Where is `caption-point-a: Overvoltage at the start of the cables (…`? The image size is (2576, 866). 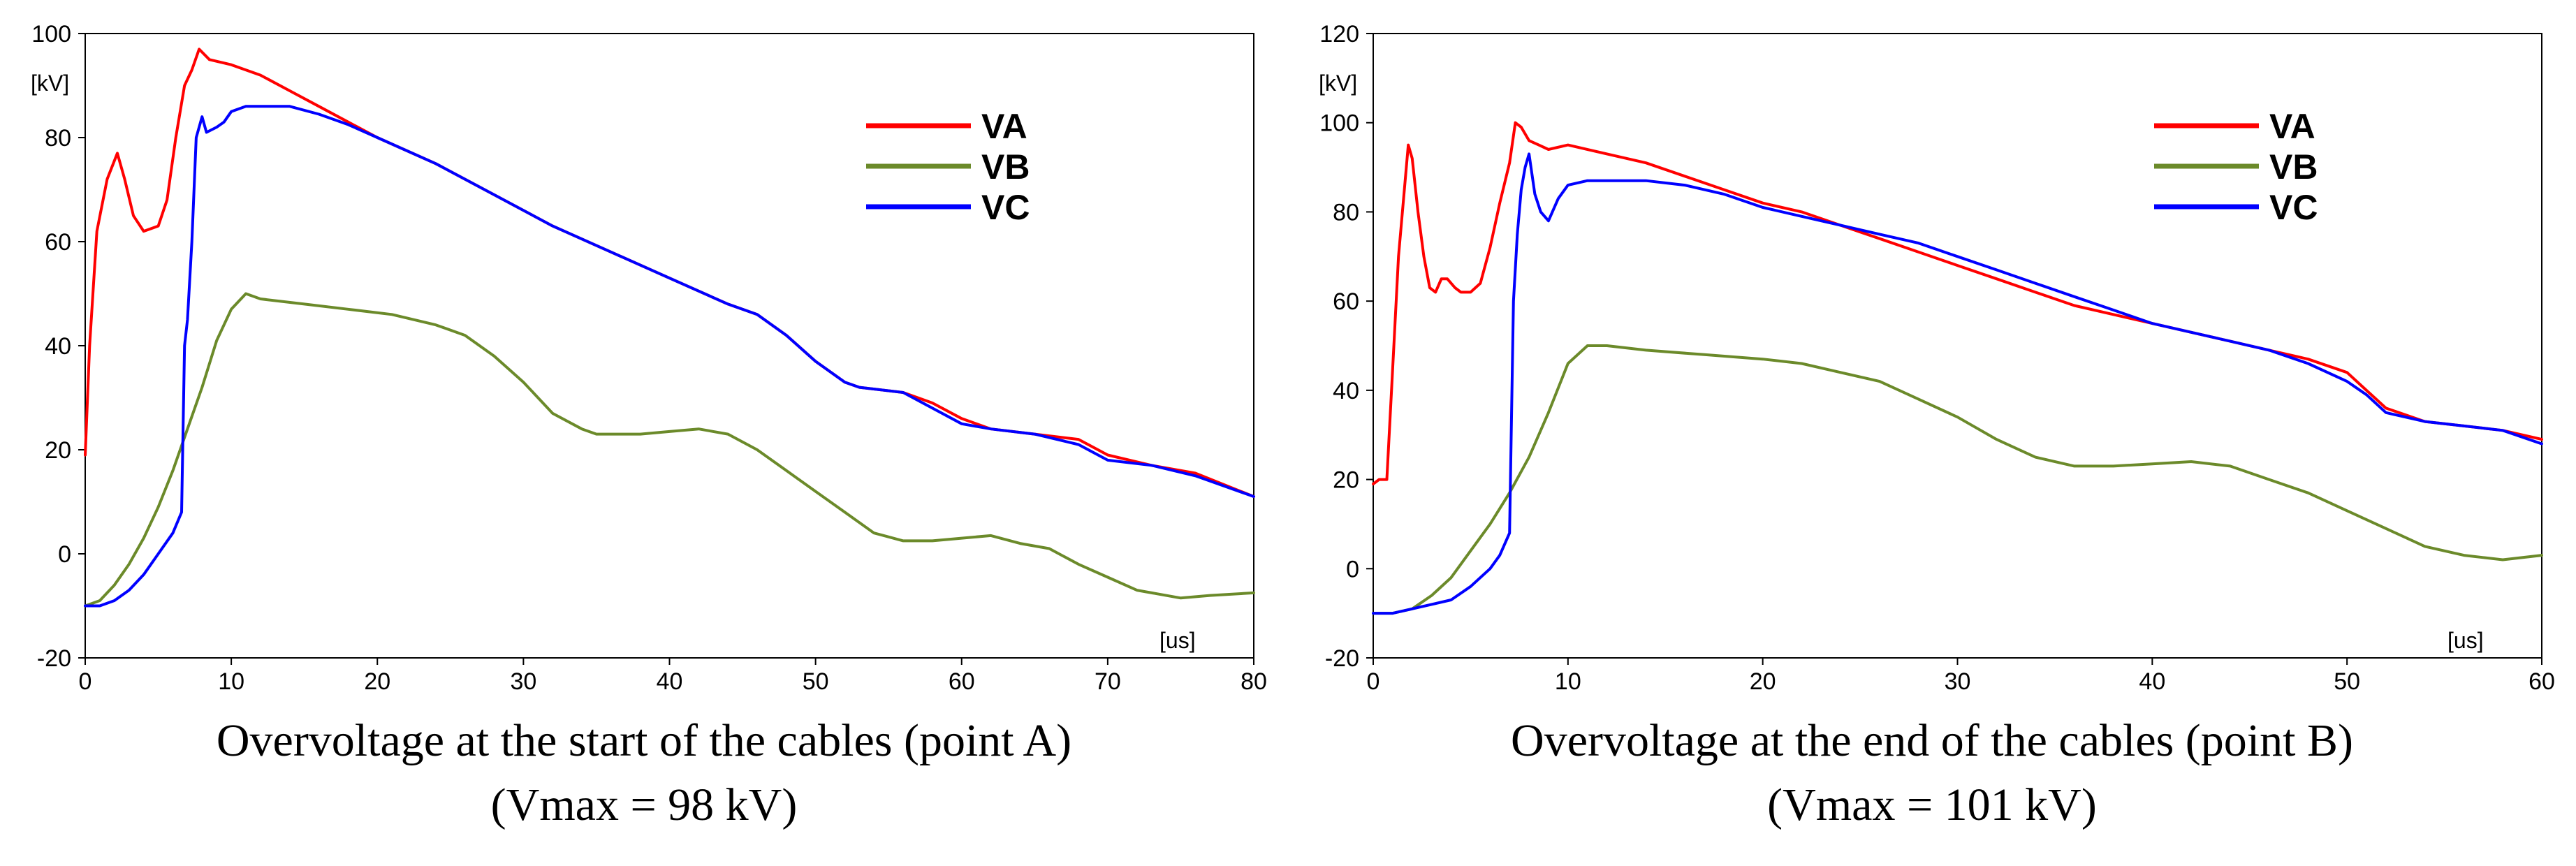
caption-point-a: Overvoltage at the start of the cables (… is located at coordinates (644, 773).